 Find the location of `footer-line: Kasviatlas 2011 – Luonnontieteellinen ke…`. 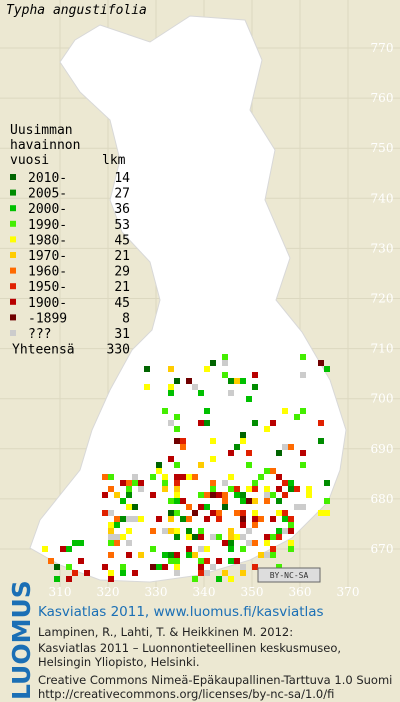

footer-line: Kasviatlas 2011 – Luonnontieteellinen ke… is located at coordinates (189, 648).